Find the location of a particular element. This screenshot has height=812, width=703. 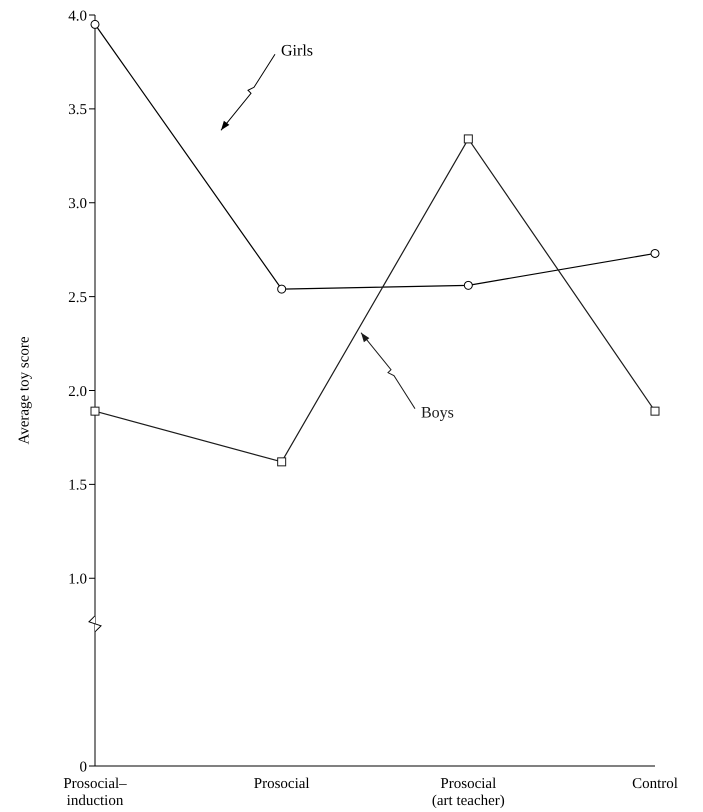

x-tick-label: Prosocial is located at coordinates (282, 784).